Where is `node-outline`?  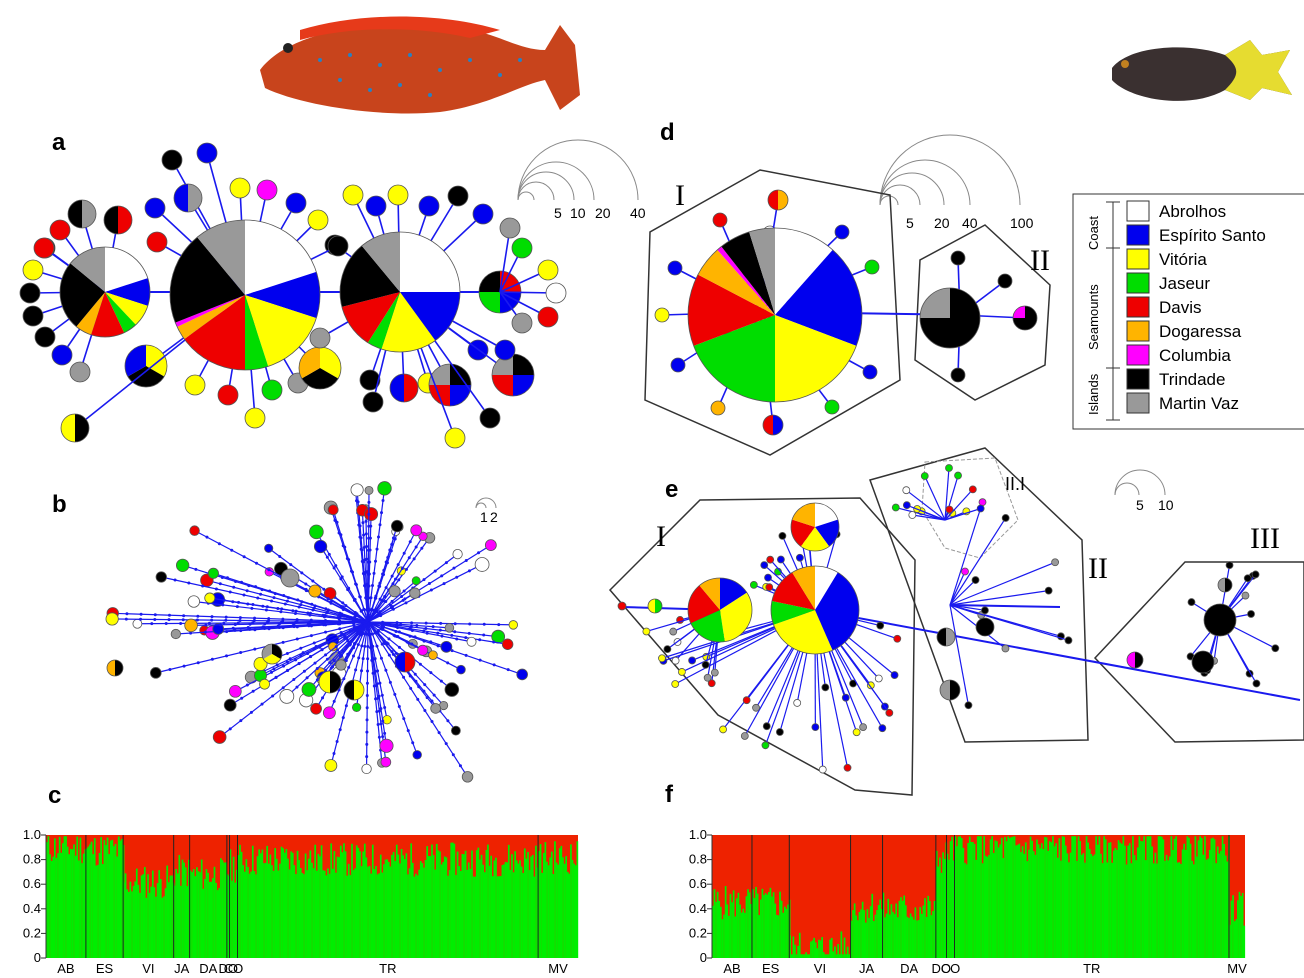
node-outline is located at coordinates (1225, 585).